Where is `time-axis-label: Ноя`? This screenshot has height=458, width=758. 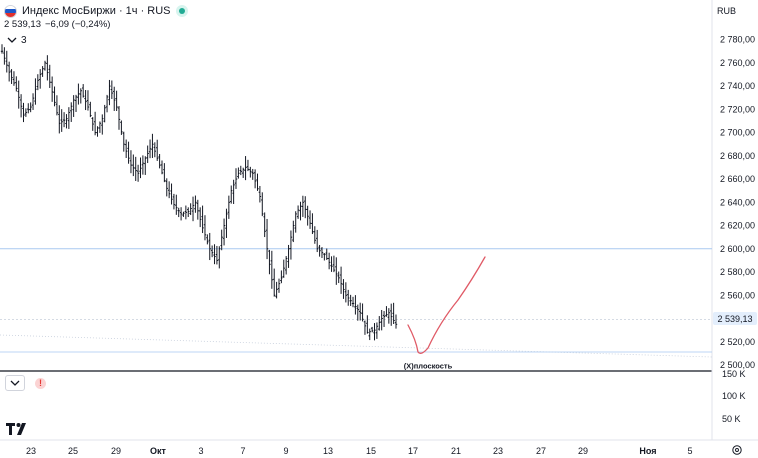
time-axis-label: Ноя is located at coordinates (647, 451).